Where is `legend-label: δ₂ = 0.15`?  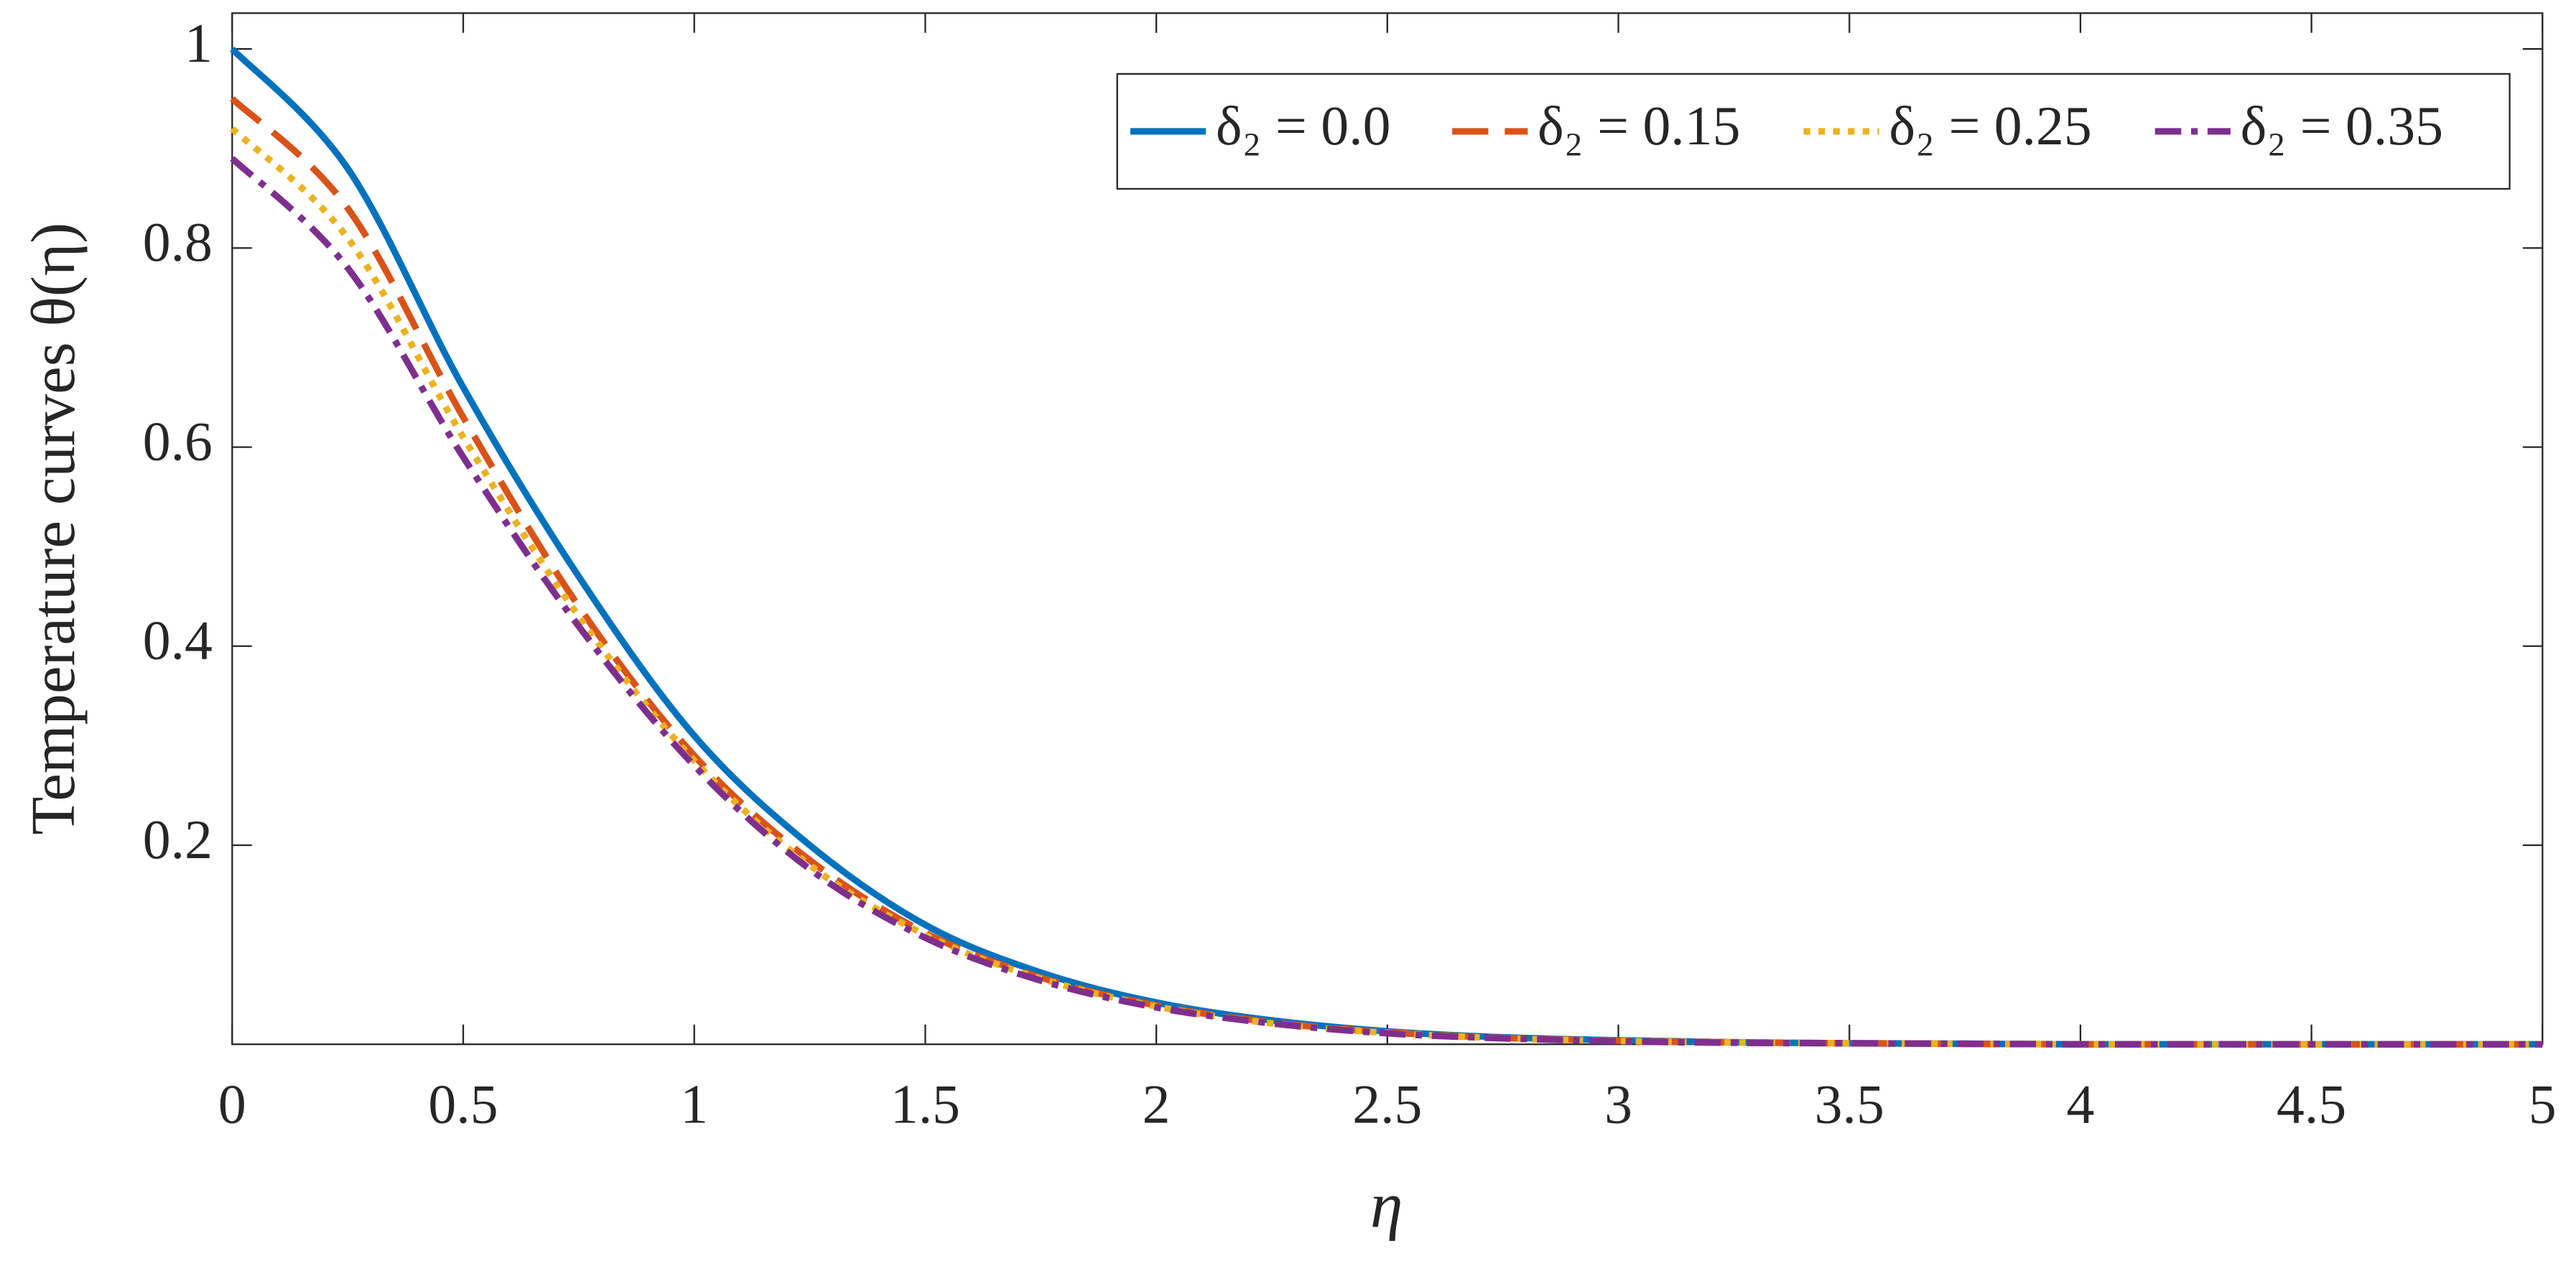
legend-label: δ₂ = 0.15 is located at coordinates (1639, 126).